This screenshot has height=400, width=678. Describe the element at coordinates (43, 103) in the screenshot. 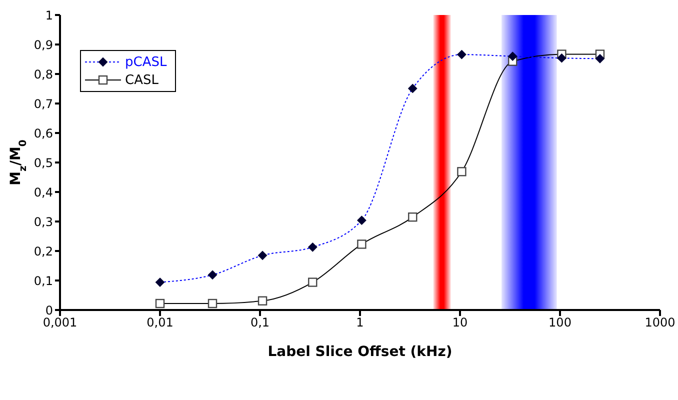

I see `y-tick-label: 0,7` at that location.